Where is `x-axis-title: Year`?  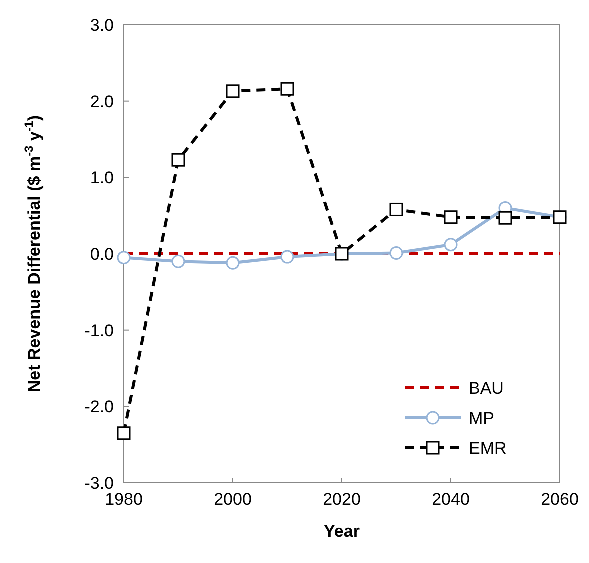 x-axis-title: Year is located at coordinates (342, 531).